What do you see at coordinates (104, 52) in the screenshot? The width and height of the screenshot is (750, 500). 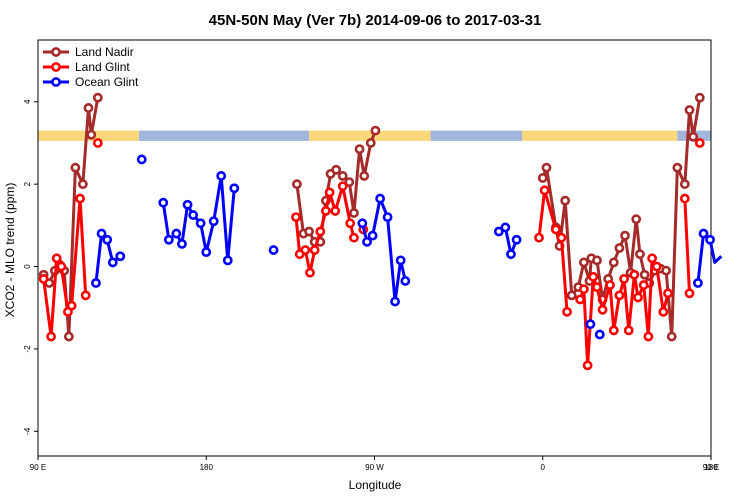 I see `legend-label-0: Land Nadir` at bounding box center [104, 52].